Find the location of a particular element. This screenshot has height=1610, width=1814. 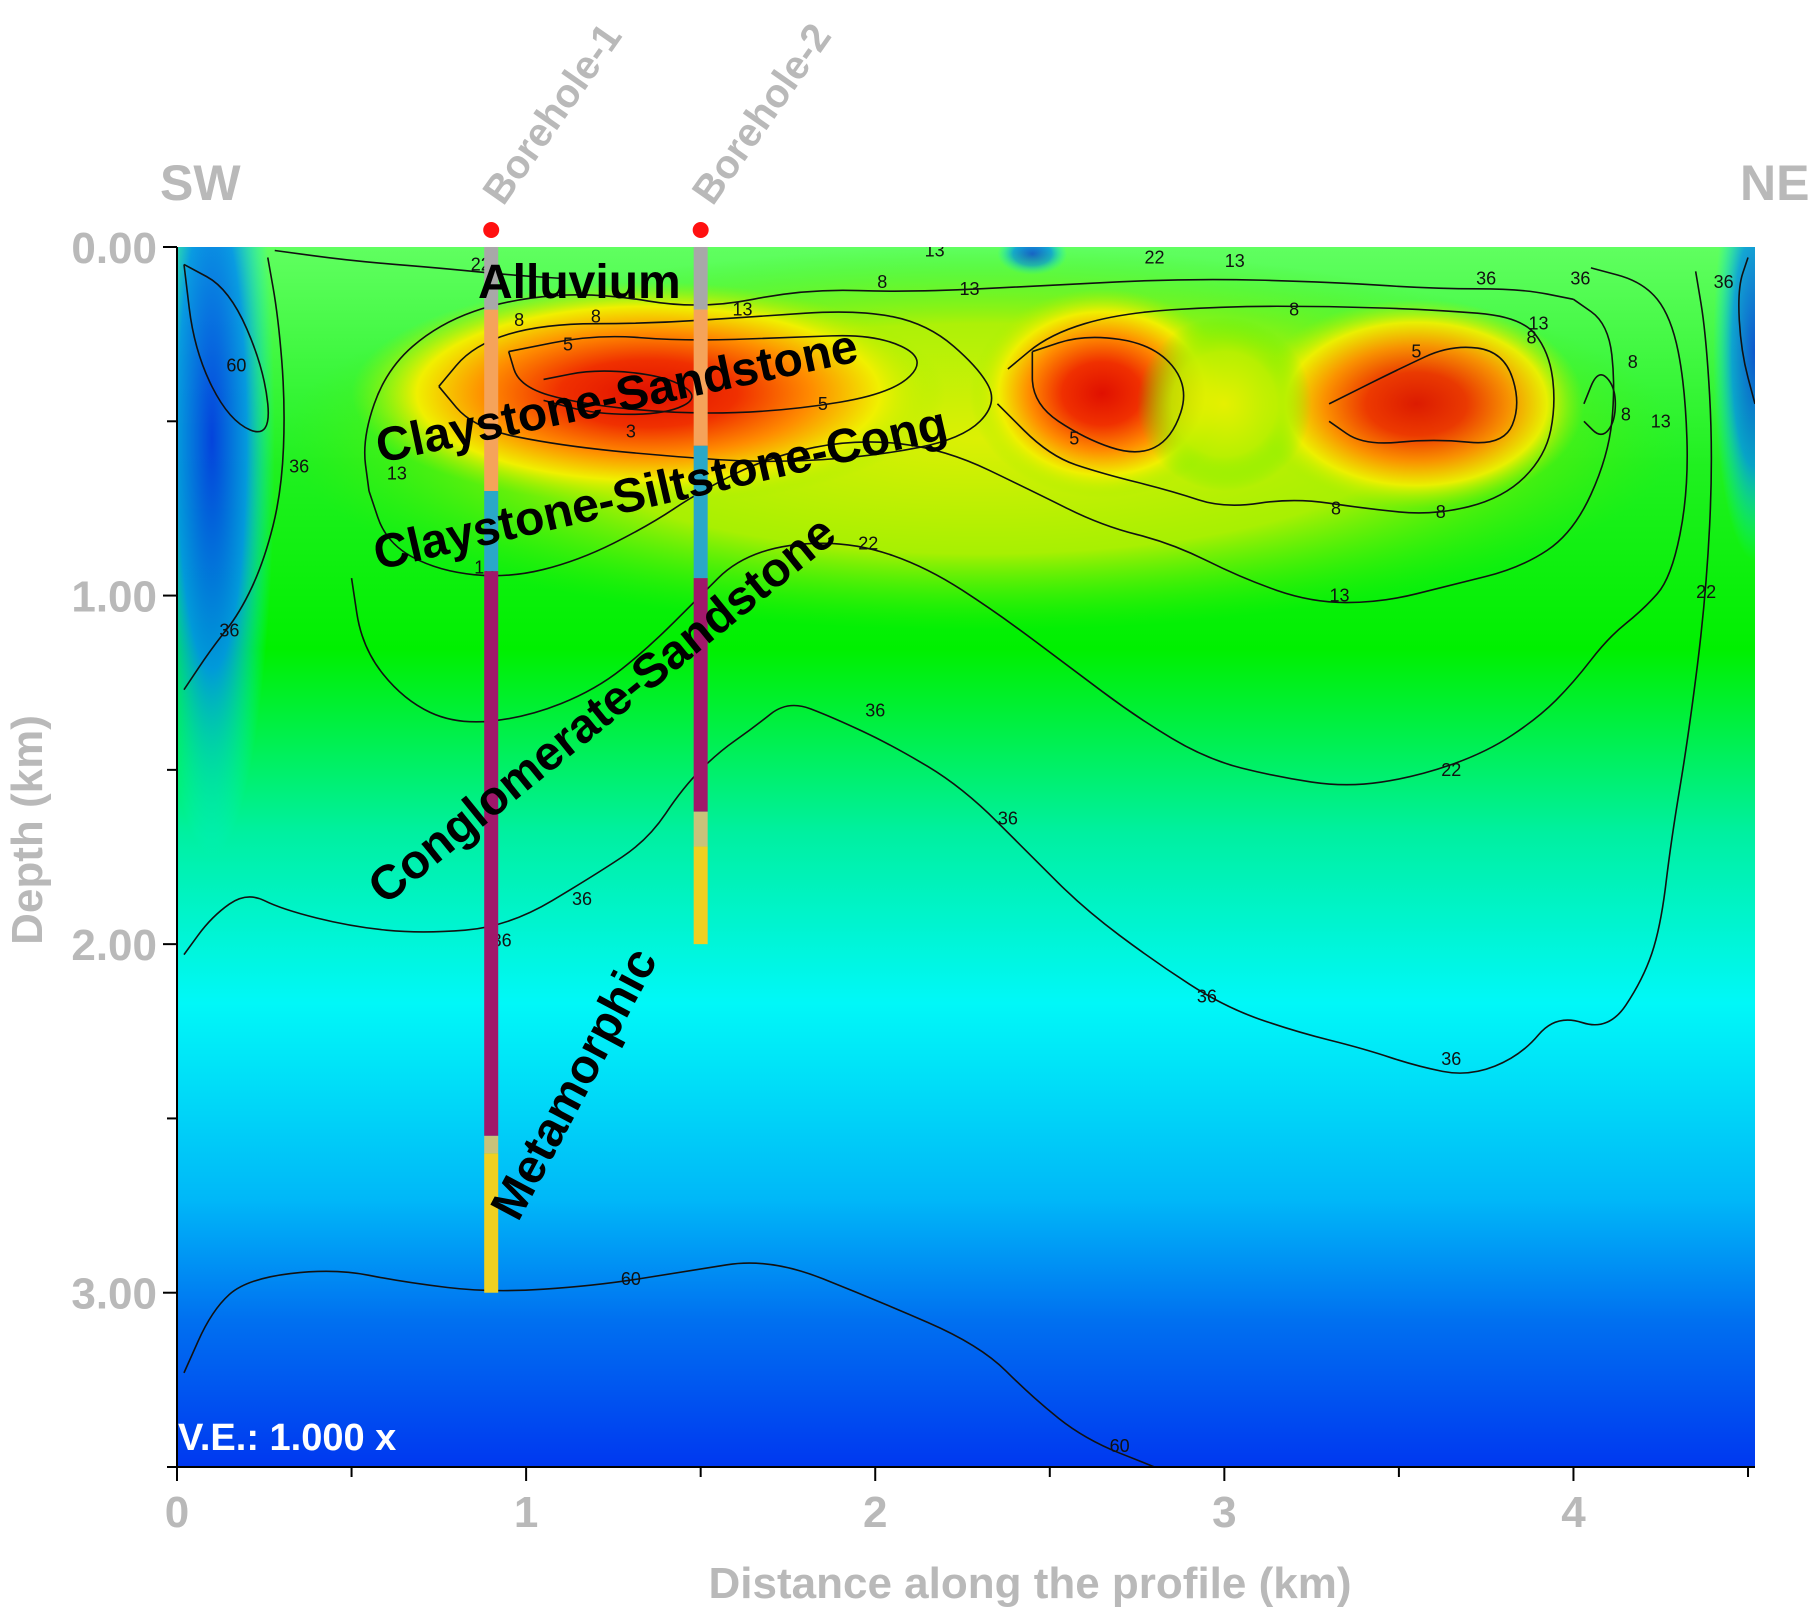

unit-label-alluvium: Alluvium is located at coordinates (579, 282).